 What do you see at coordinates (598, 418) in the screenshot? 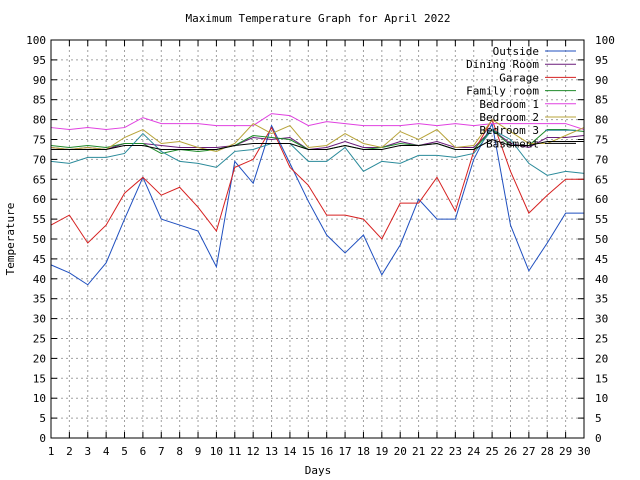
I see `y-tick-label-right: 5` at bounding box center [598, 418].